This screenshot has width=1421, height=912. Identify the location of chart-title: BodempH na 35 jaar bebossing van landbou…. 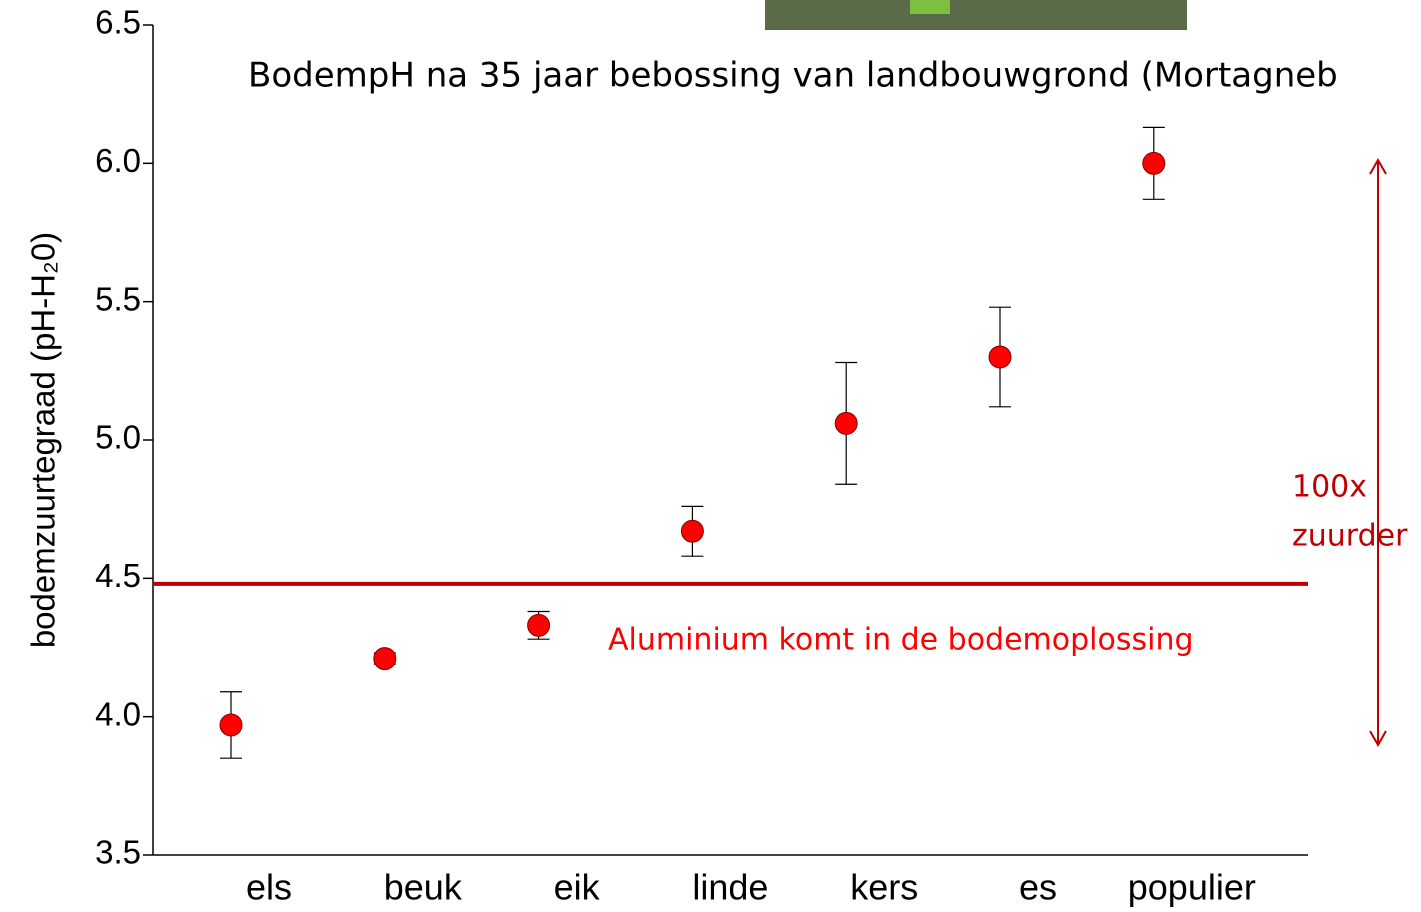
(793, 76).